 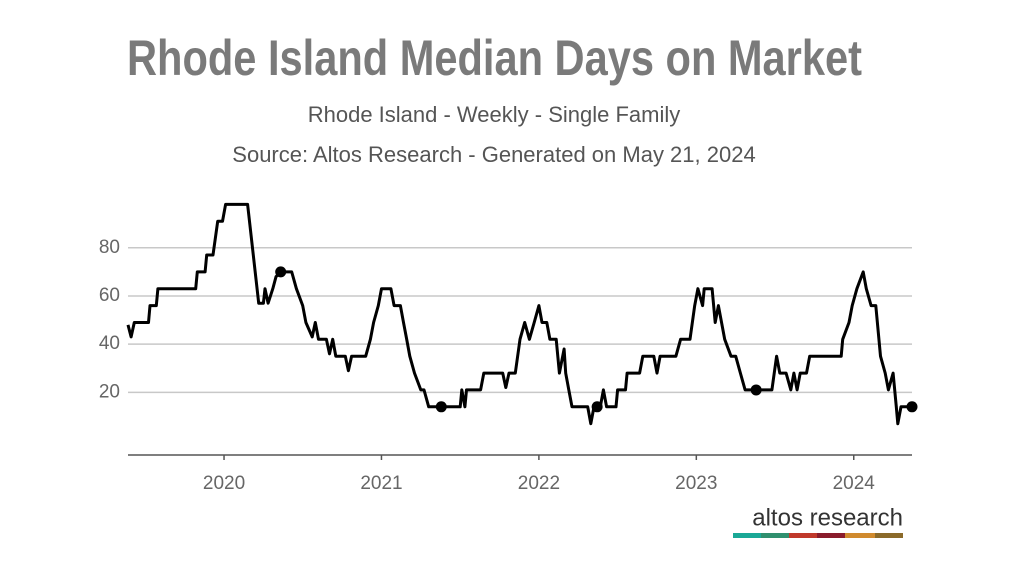 I want to click on y-tick-label: 40, so click(x=109, y=343).